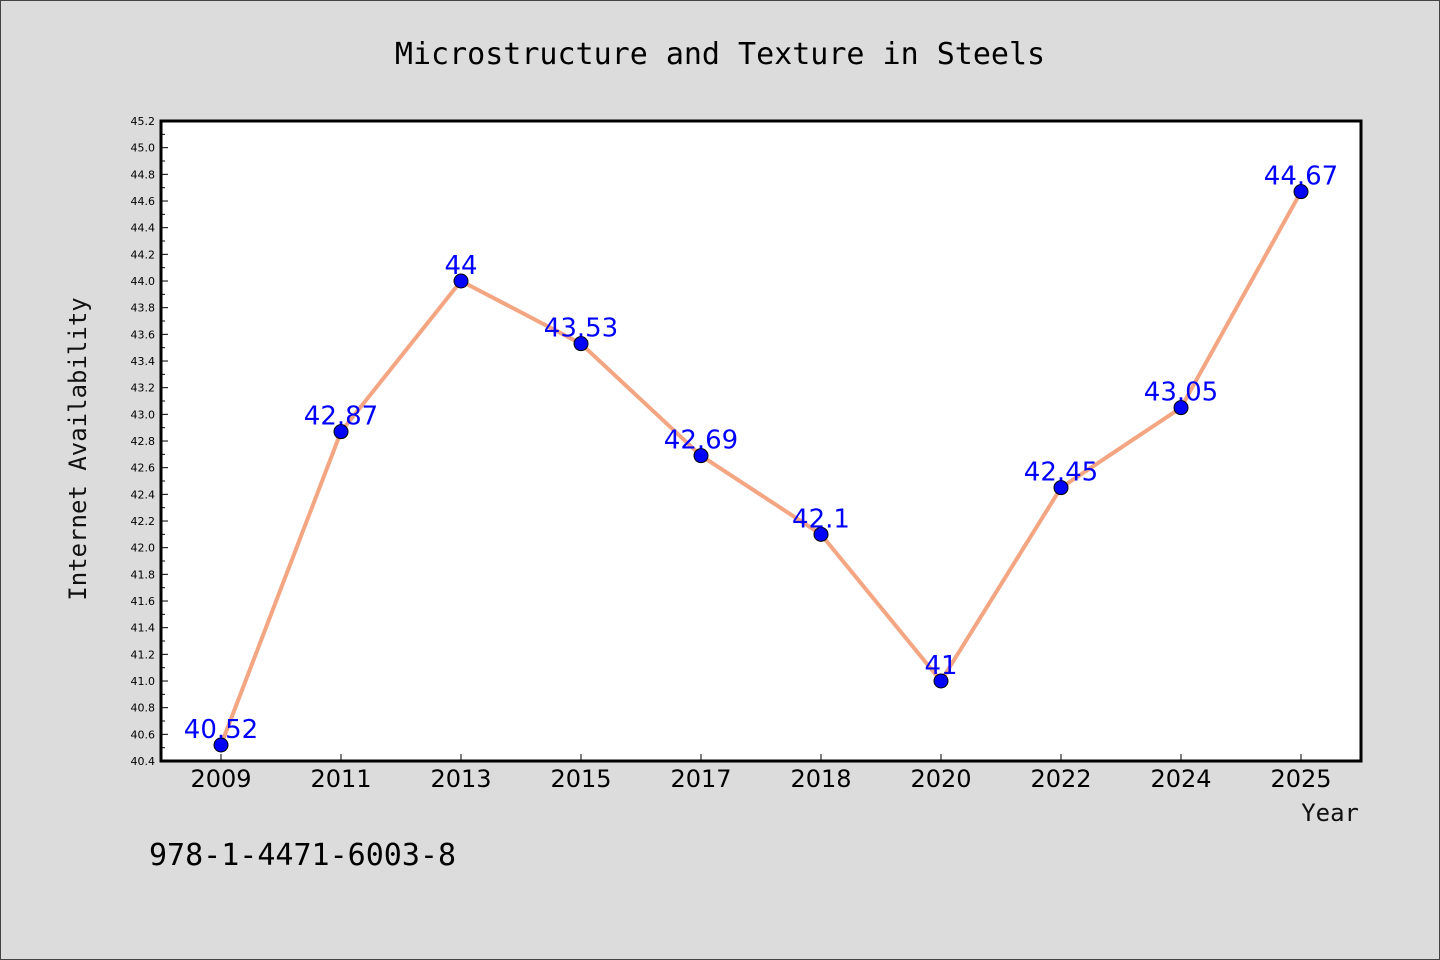  Describe the element at coordinates (580, 779) in the screenshot. I see `x-tick-label: 2015` at that location.